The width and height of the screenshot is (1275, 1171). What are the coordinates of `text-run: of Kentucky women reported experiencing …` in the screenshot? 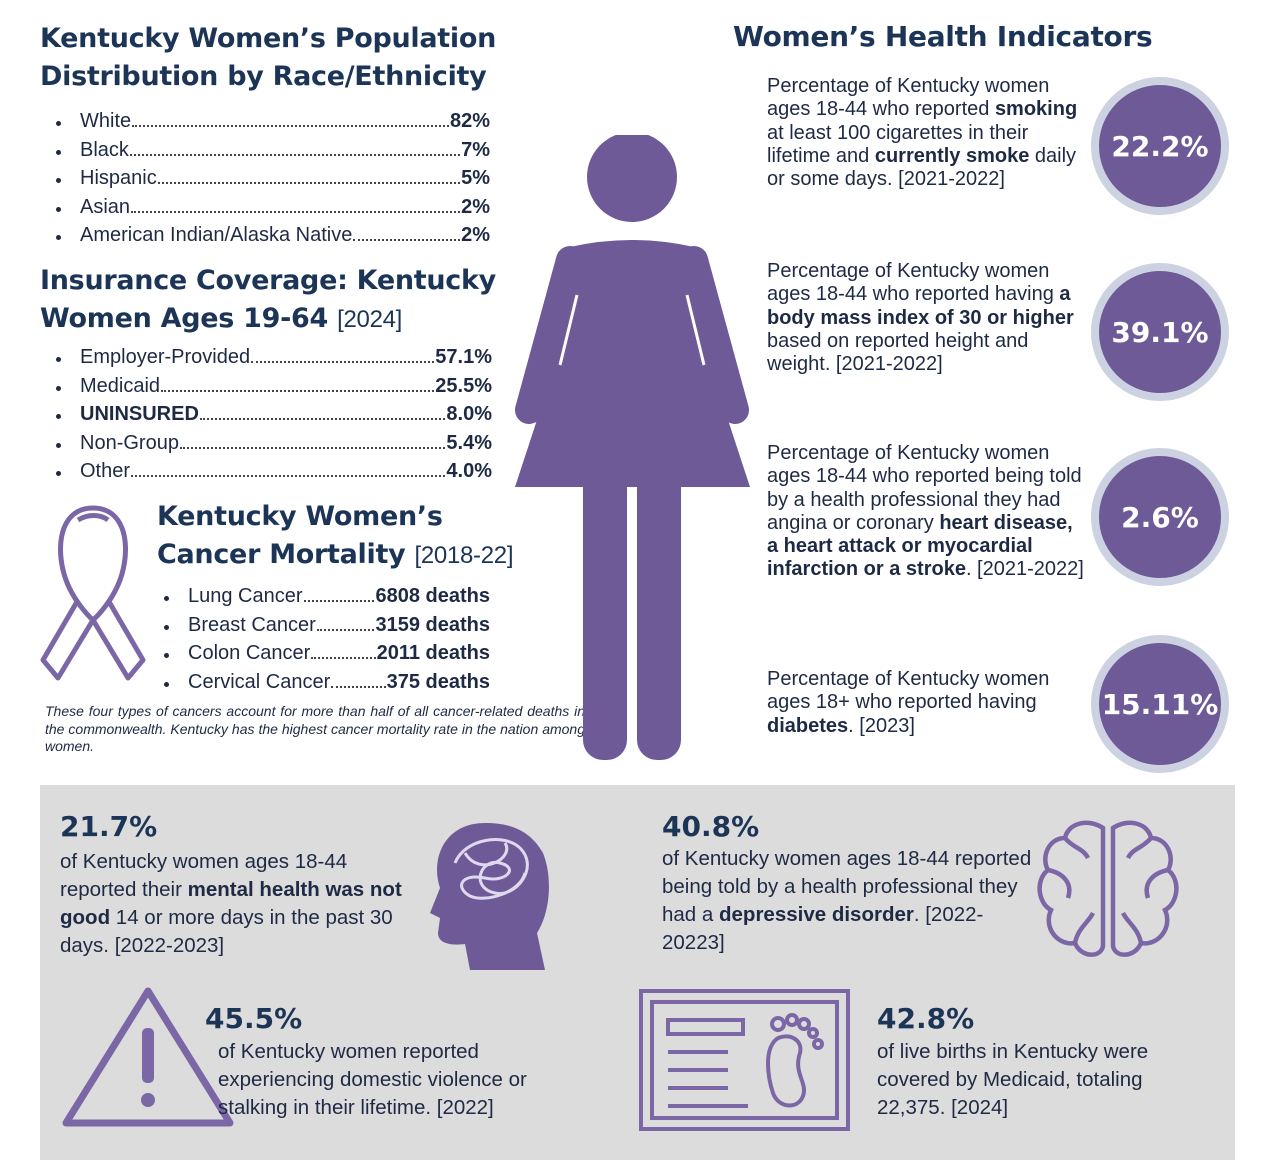 It's located at (372, 1079).